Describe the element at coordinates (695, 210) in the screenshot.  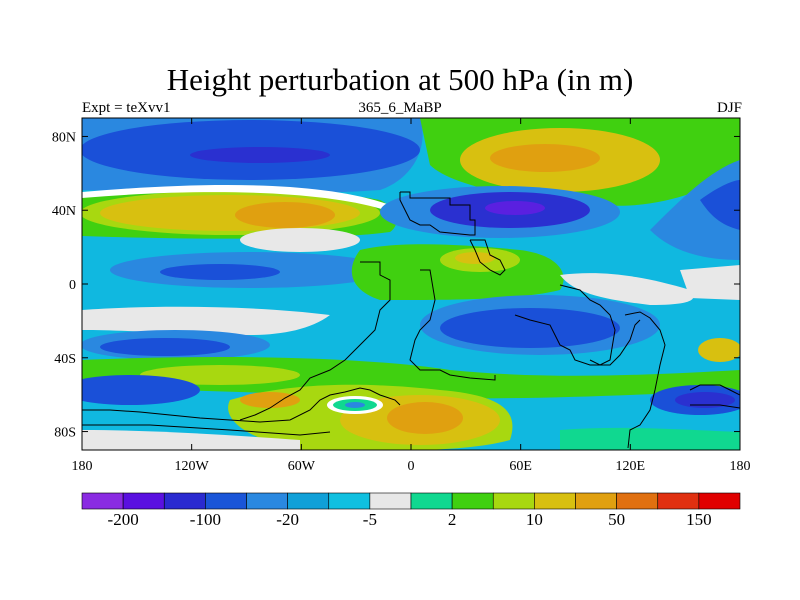
I see `ne-pacific-blue` at that location.